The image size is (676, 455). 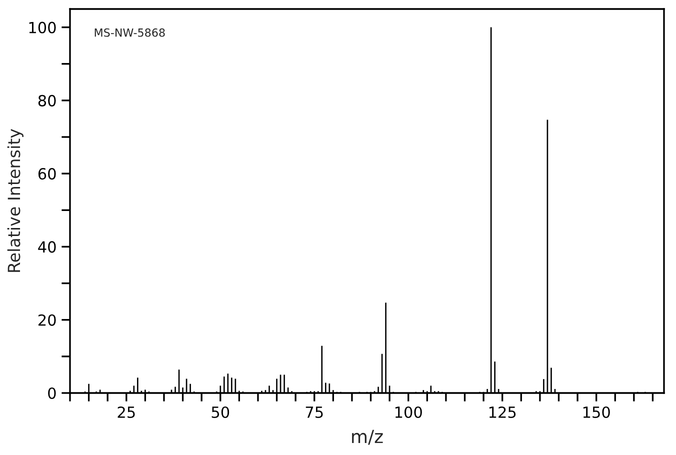 What do you see at coordinates (47, 320) in the screenshot?
I see `y-tick-label: 20` at bounding box center [47, 320].